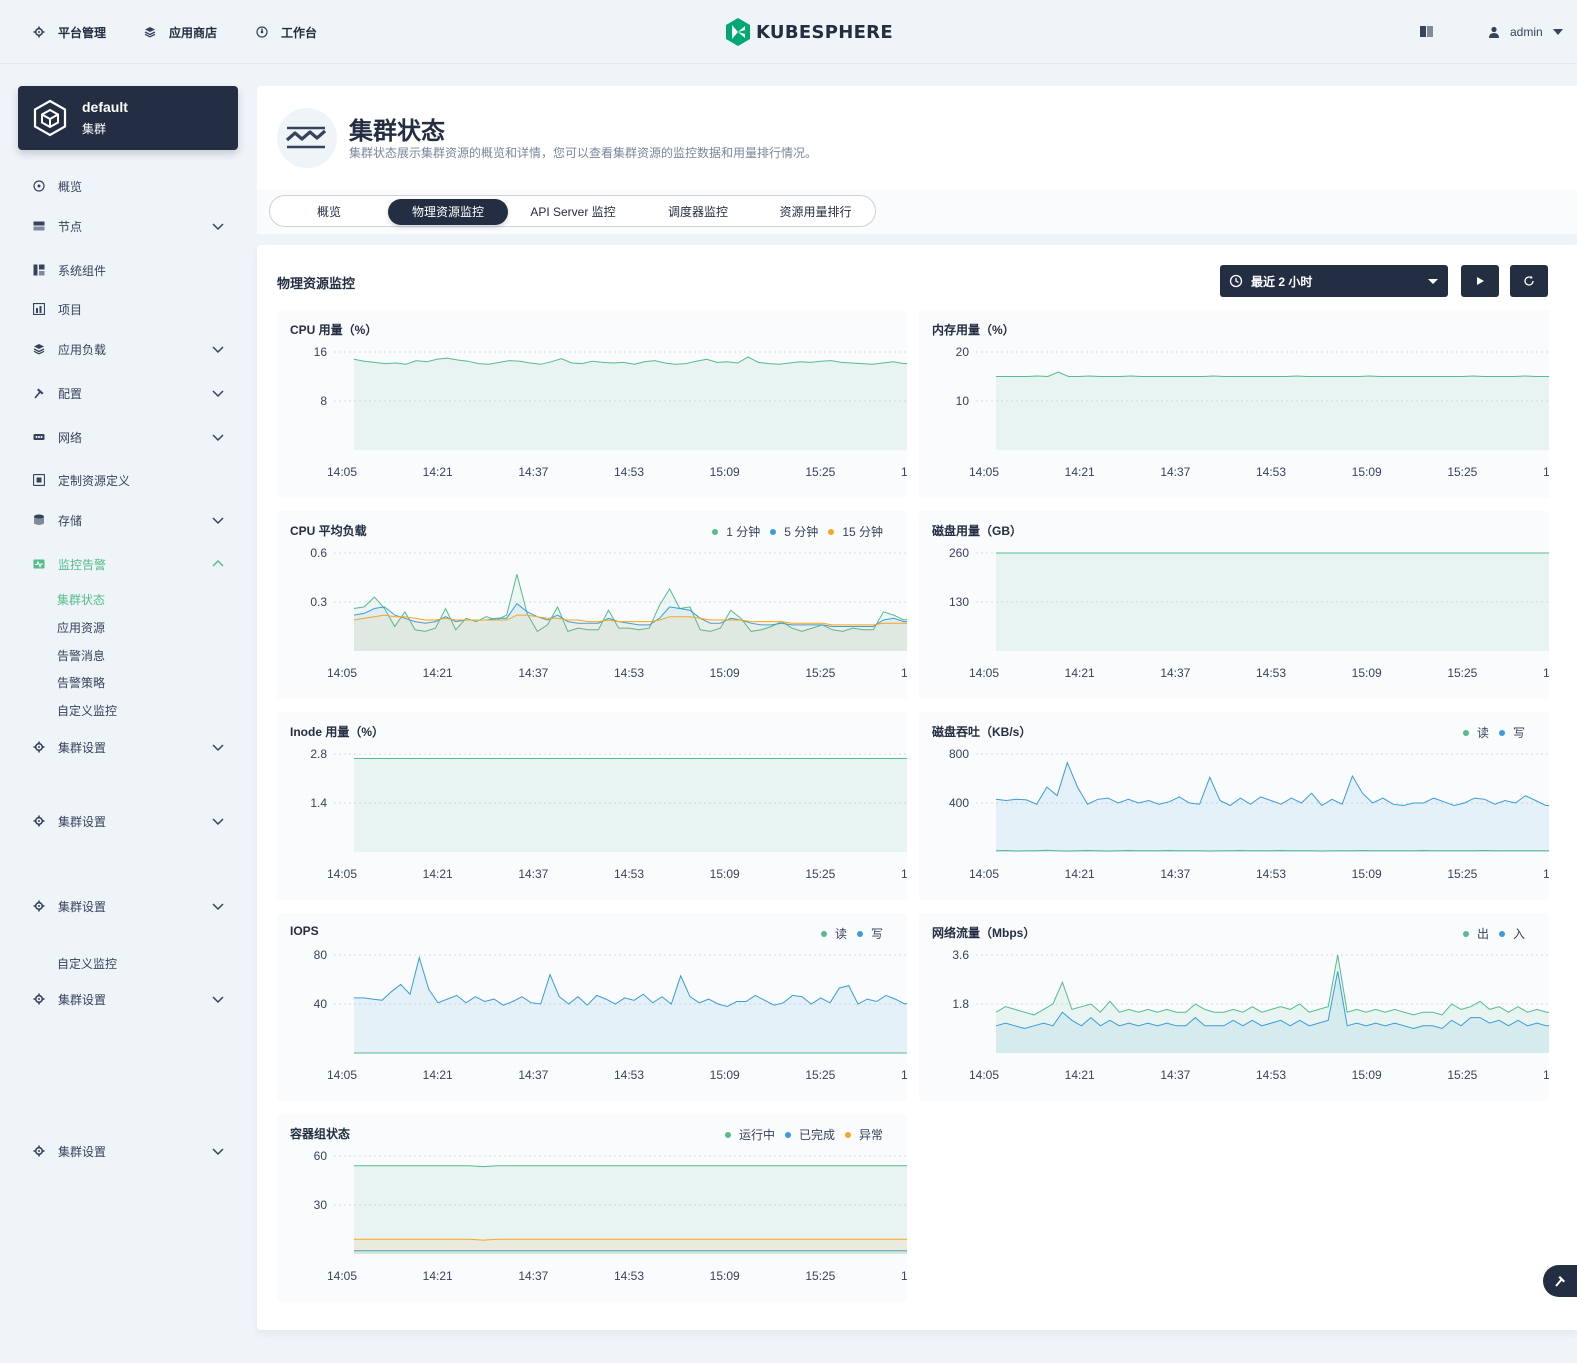 The height and width of the screenshot is (1363, 1577). I want to click on legend-item: 5 分钟, so click(794, 531).